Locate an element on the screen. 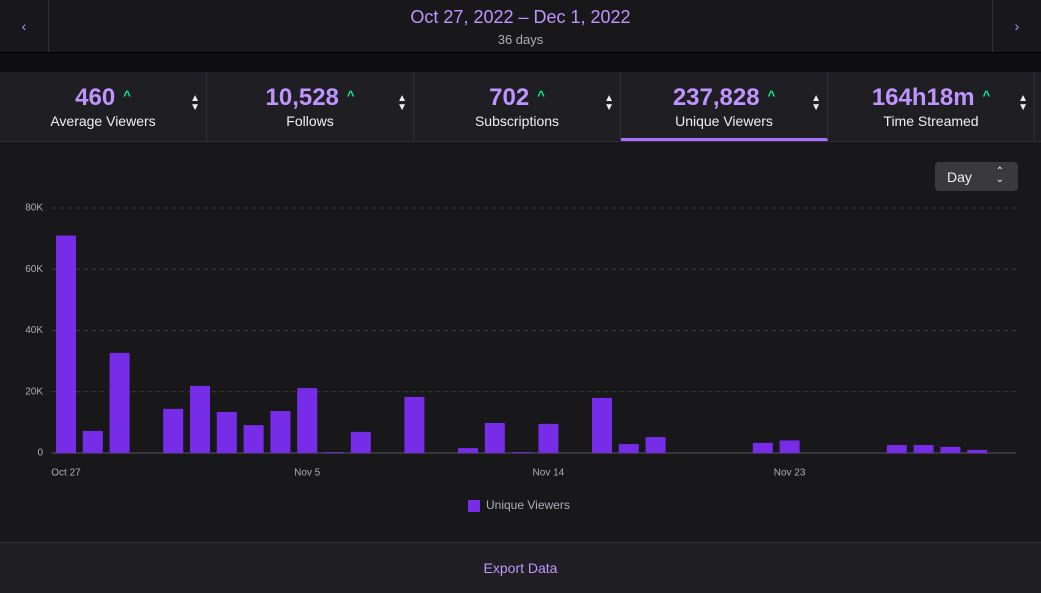 This screenshot has height=593, width=1041. stat-card: 702 ^ Subscriptions ▲ ▼ is located at coordinates (517, 106).